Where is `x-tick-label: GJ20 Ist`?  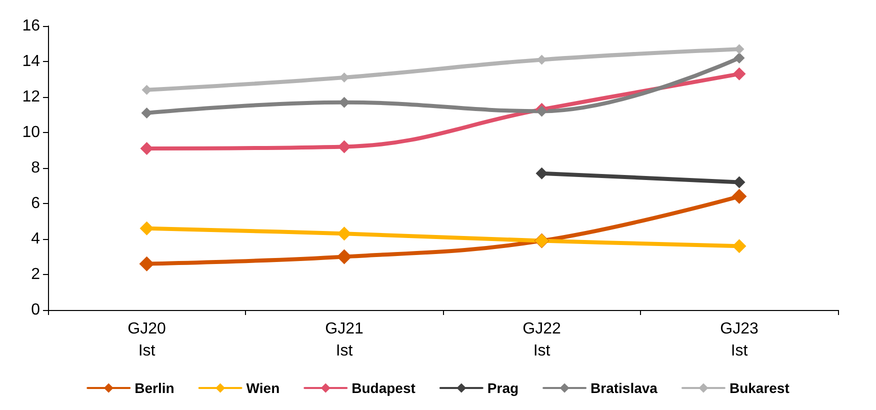
x-tick-label: GJ20 Ist is located at coordinates (147, 340).